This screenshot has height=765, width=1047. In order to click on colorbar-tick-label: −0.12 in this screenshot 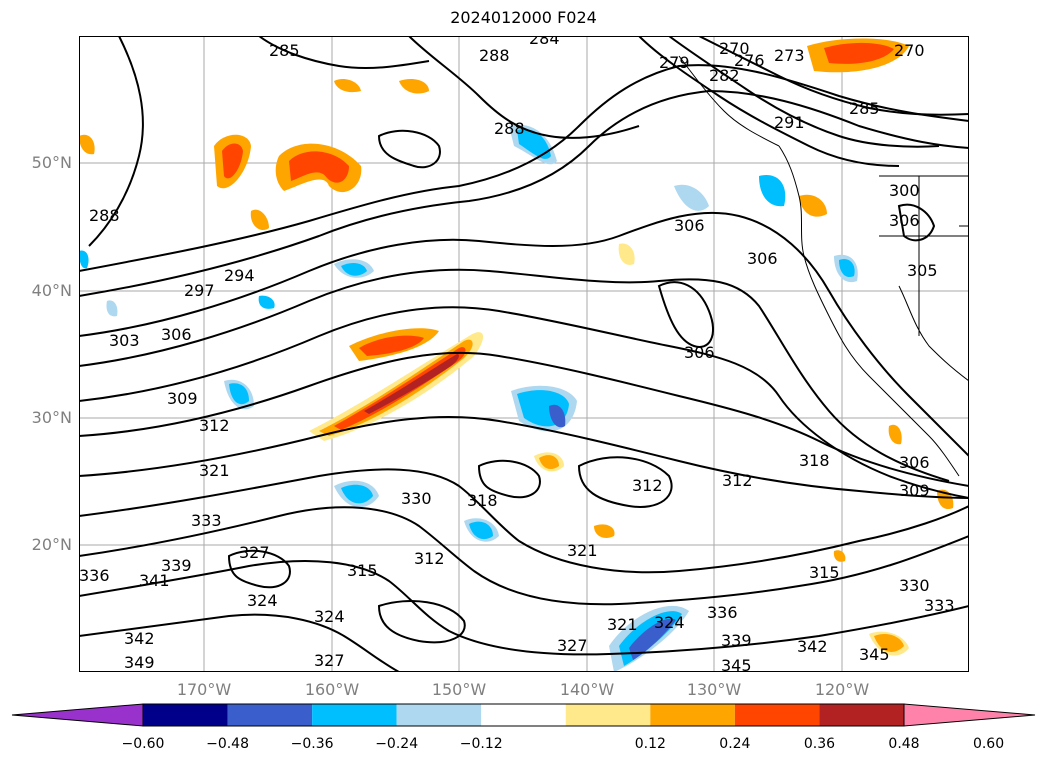, I will do `click(481, 744)`.